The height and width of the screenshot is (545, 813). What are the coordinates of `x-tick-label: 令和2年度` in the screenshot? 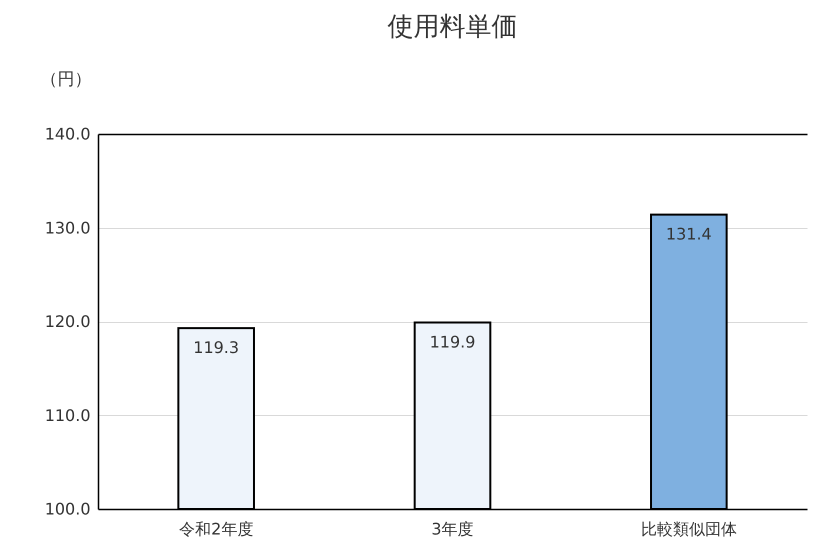 It's located at (216, 529).